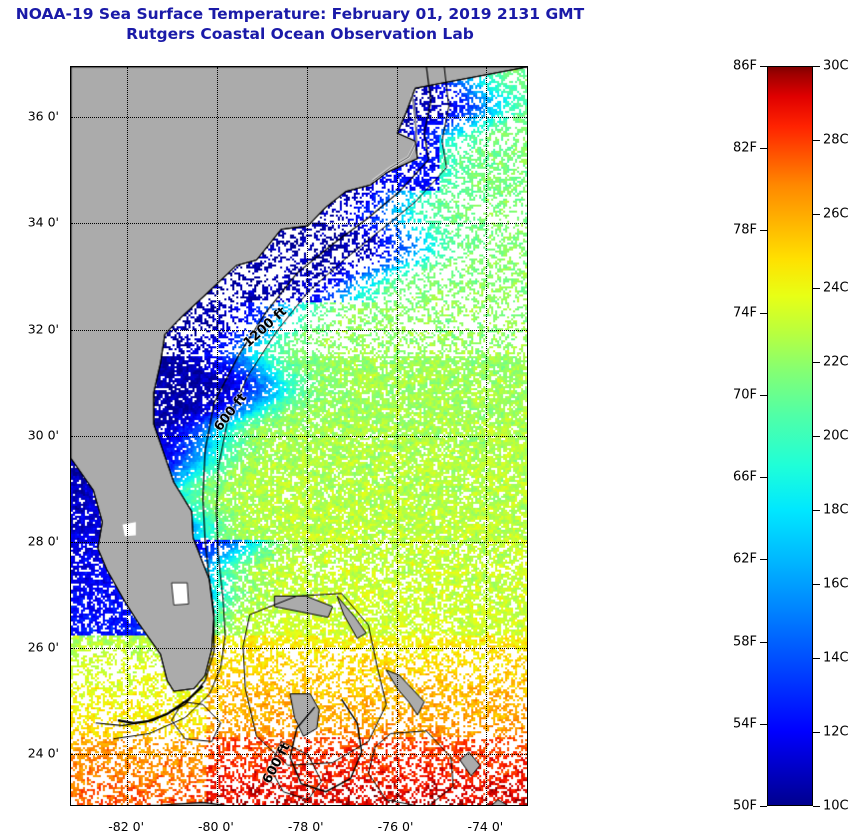 This screenshot has height=834, width=849. Describe the element at coordinates (836, 66) in the screenshot. I see `colorbar-label-celsius: 30C` at that location.